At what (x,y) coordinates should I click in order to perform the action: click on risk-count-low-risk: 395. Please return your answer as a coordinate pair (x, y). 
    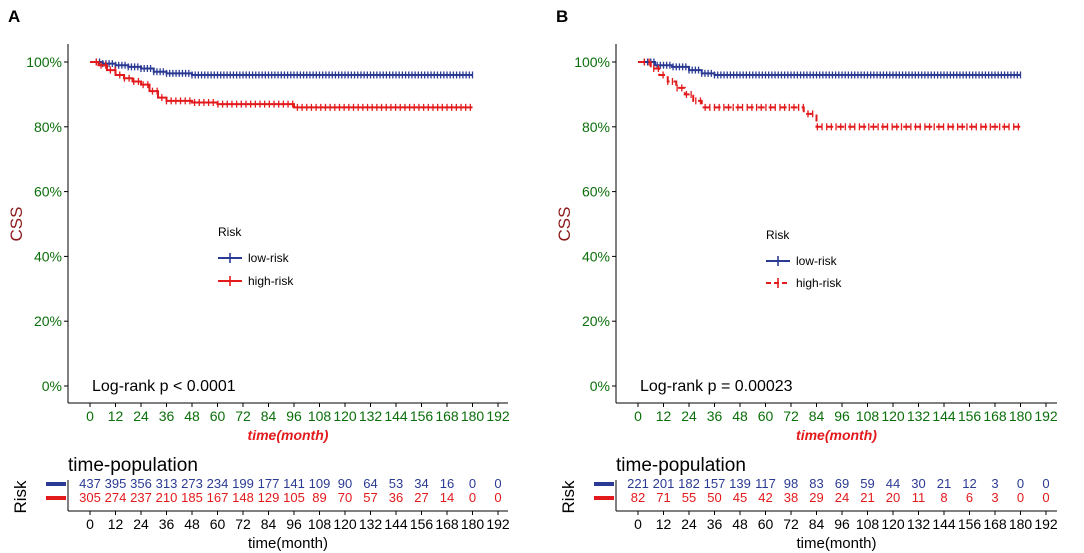
    Looking at the image, I should click on (116, 483).